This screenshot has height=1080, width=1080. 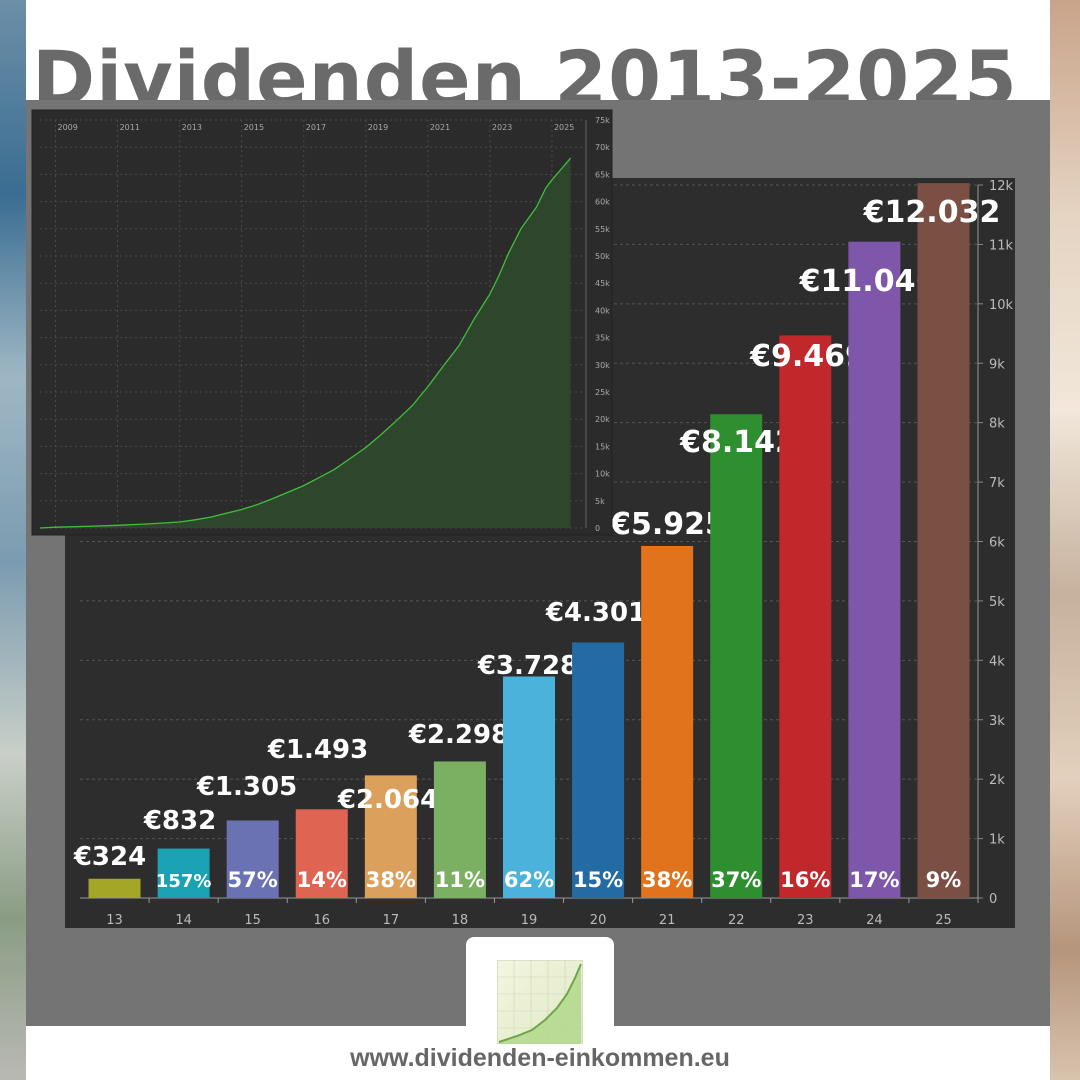 I want to click on area-y-tick-label: 65k, so click(x=602, y=174).